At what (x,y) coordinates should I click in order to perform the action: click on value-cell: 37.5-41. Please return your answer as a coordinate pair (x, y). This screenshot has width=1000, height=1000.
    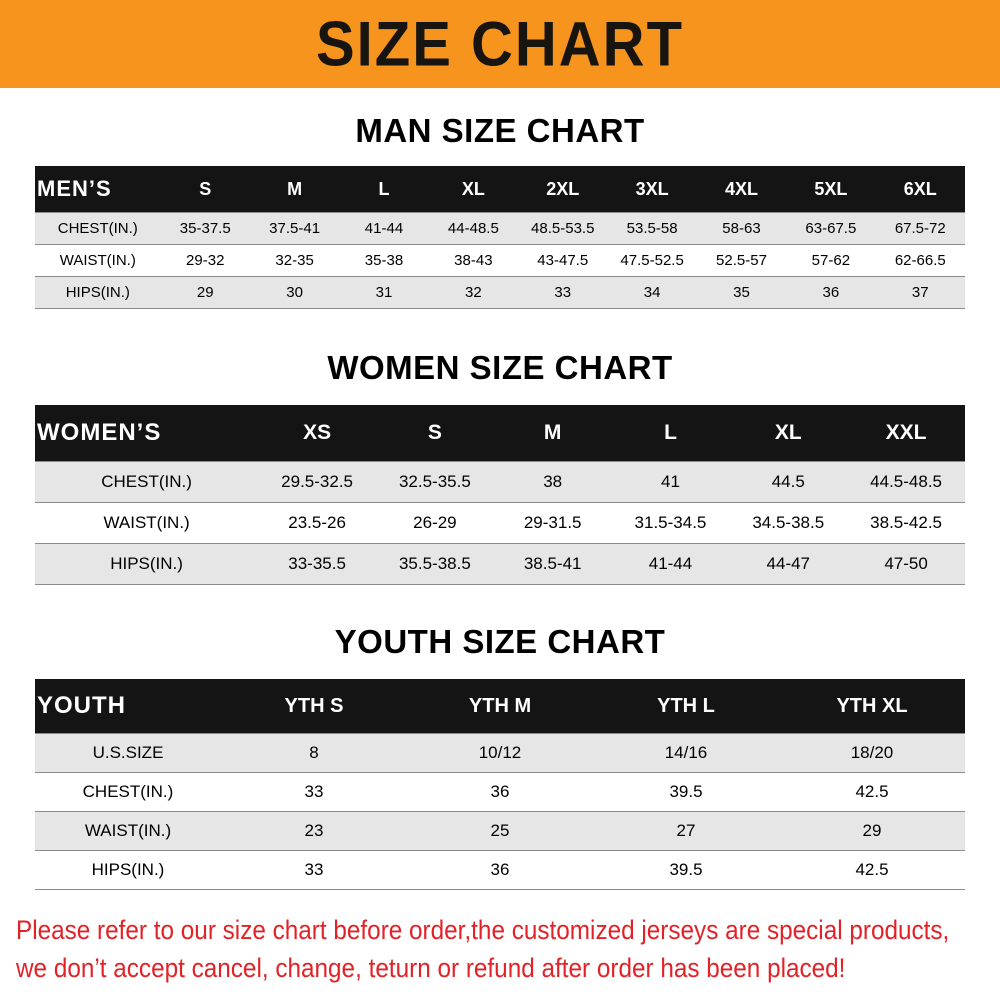
    Looking at the image, I should click on (294, 228).